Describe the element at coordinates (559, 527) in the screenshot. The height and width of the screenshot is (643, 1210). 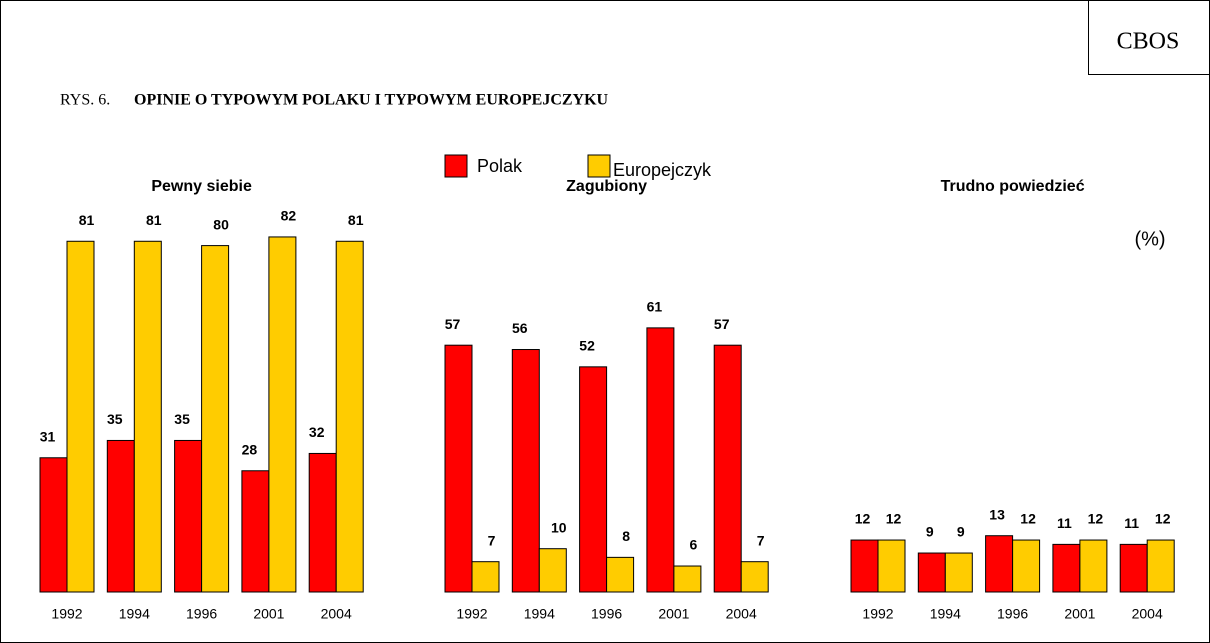
I see `data-label: 10` at that location.